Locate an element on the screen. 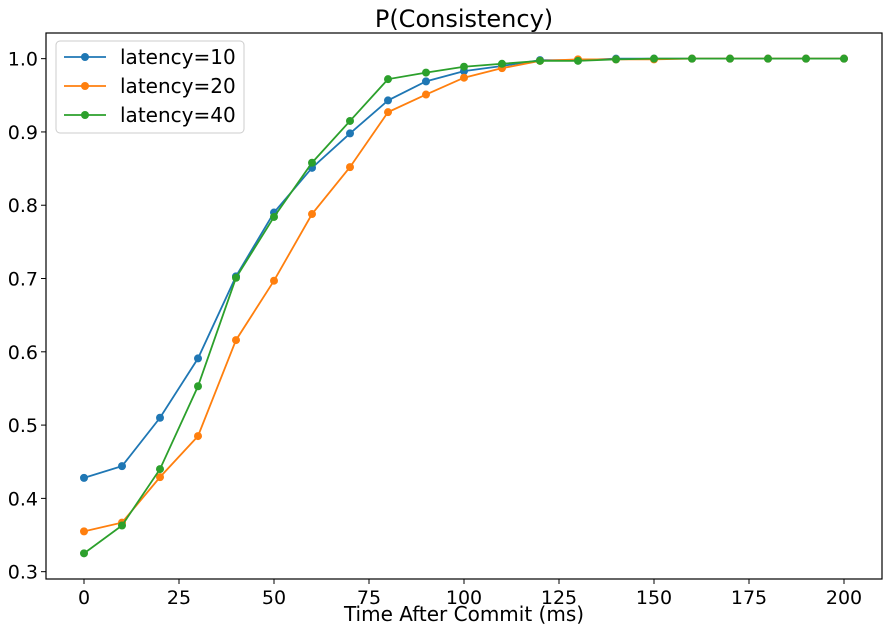  x-tick-label: 75 is located at coordinates (369, 598).